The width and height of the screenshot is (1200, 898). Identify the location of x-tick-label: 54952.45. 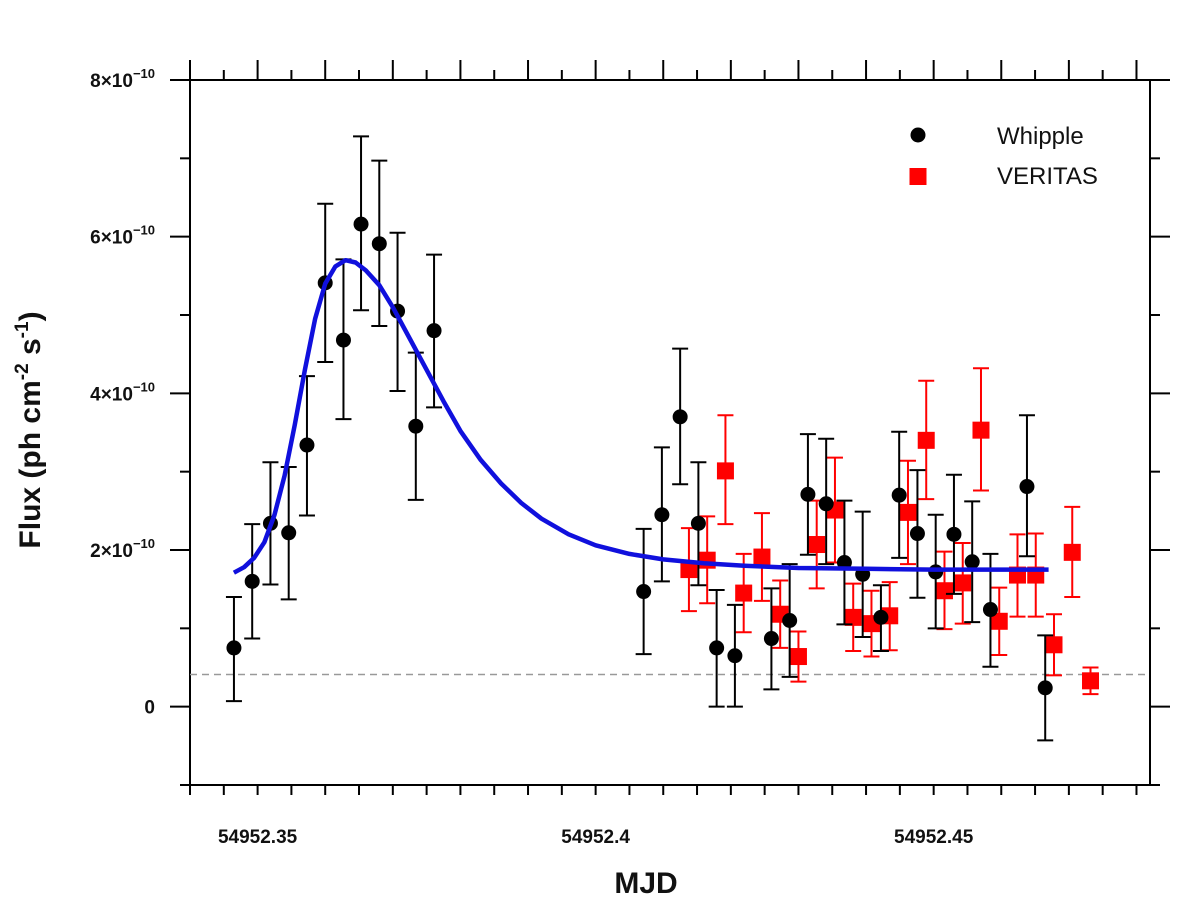
(934, 837).